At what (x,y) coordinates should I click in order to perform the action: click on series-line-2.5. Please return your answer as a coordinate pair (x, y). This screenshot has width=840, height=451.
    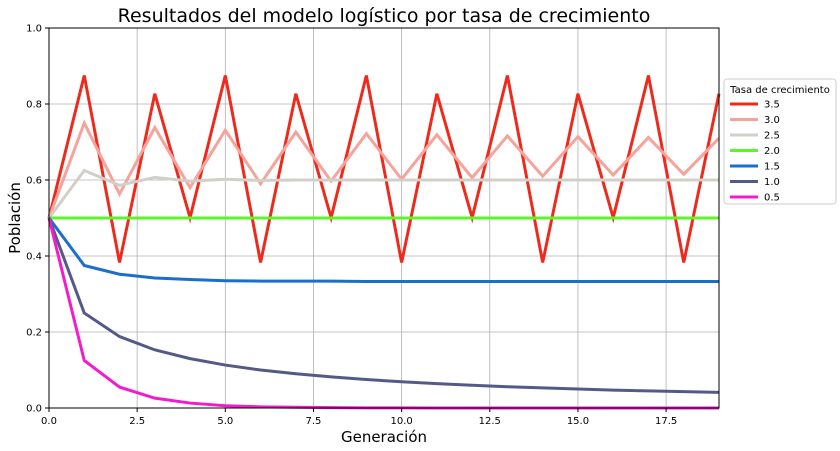
    Looking at the image, I should click on (383, 193).